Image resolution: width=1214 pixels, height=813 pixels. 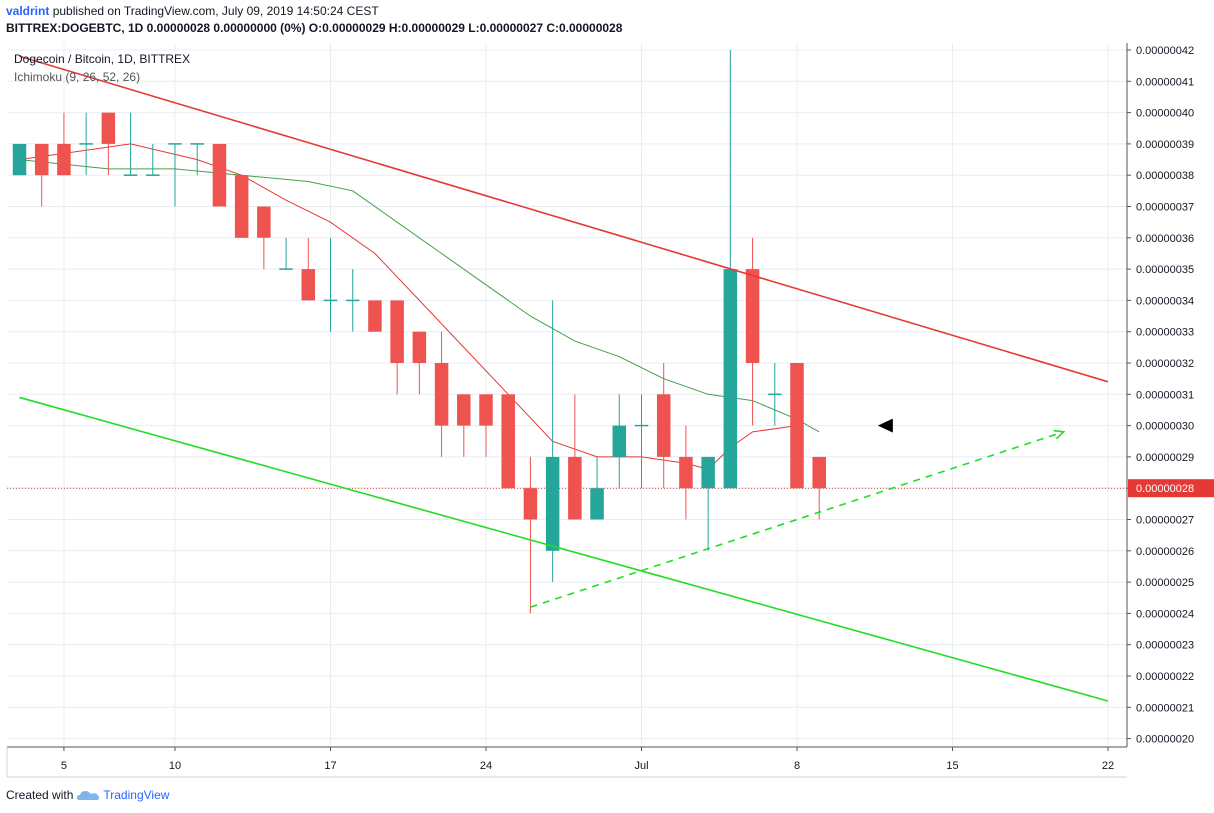 I want to click on y-tick-label: 0.00000039, so click(x=1165, y=145).